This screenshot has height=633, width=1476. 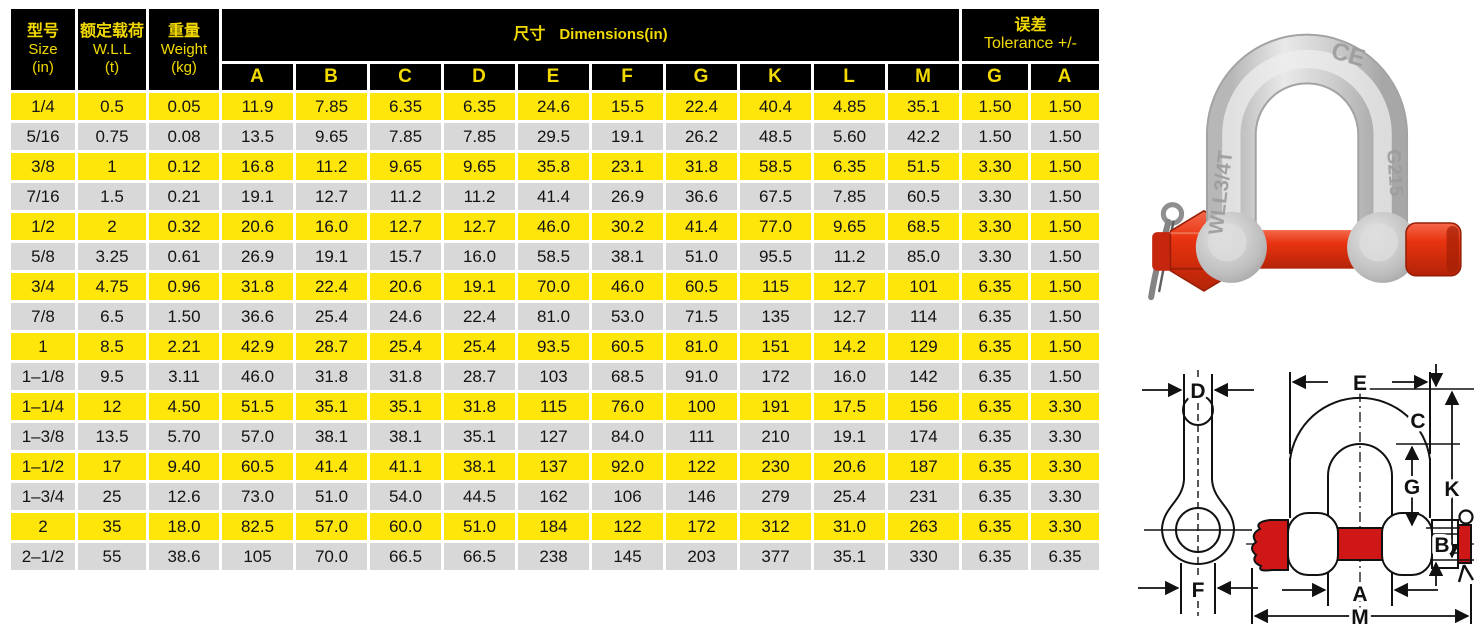 What do you see at coordinates (701, 496) in the screenshot?
I see `table-cell: 146` at bounding box center [701, 496].